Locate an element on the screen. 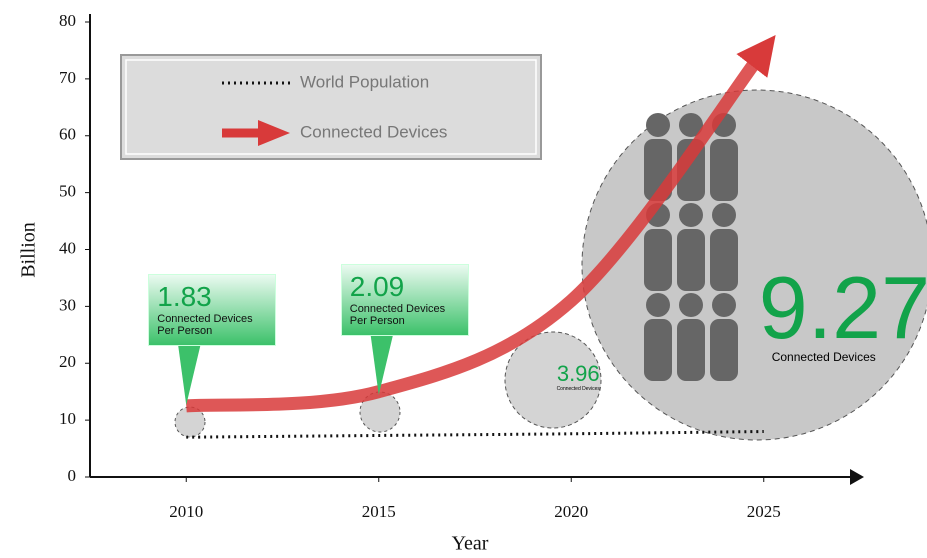 This screenshot has width=927, height=558. y-tick-label: 0 is located at coordinates (72, 475).